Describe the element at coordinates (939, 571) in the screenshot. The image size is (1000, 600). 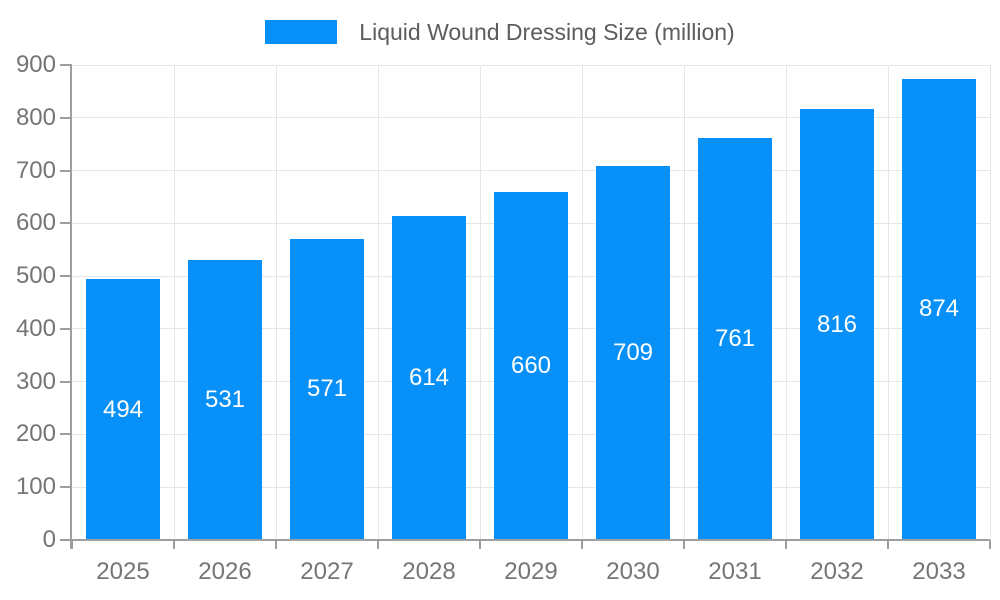
I see `x-tick-label: 2033` at that location.